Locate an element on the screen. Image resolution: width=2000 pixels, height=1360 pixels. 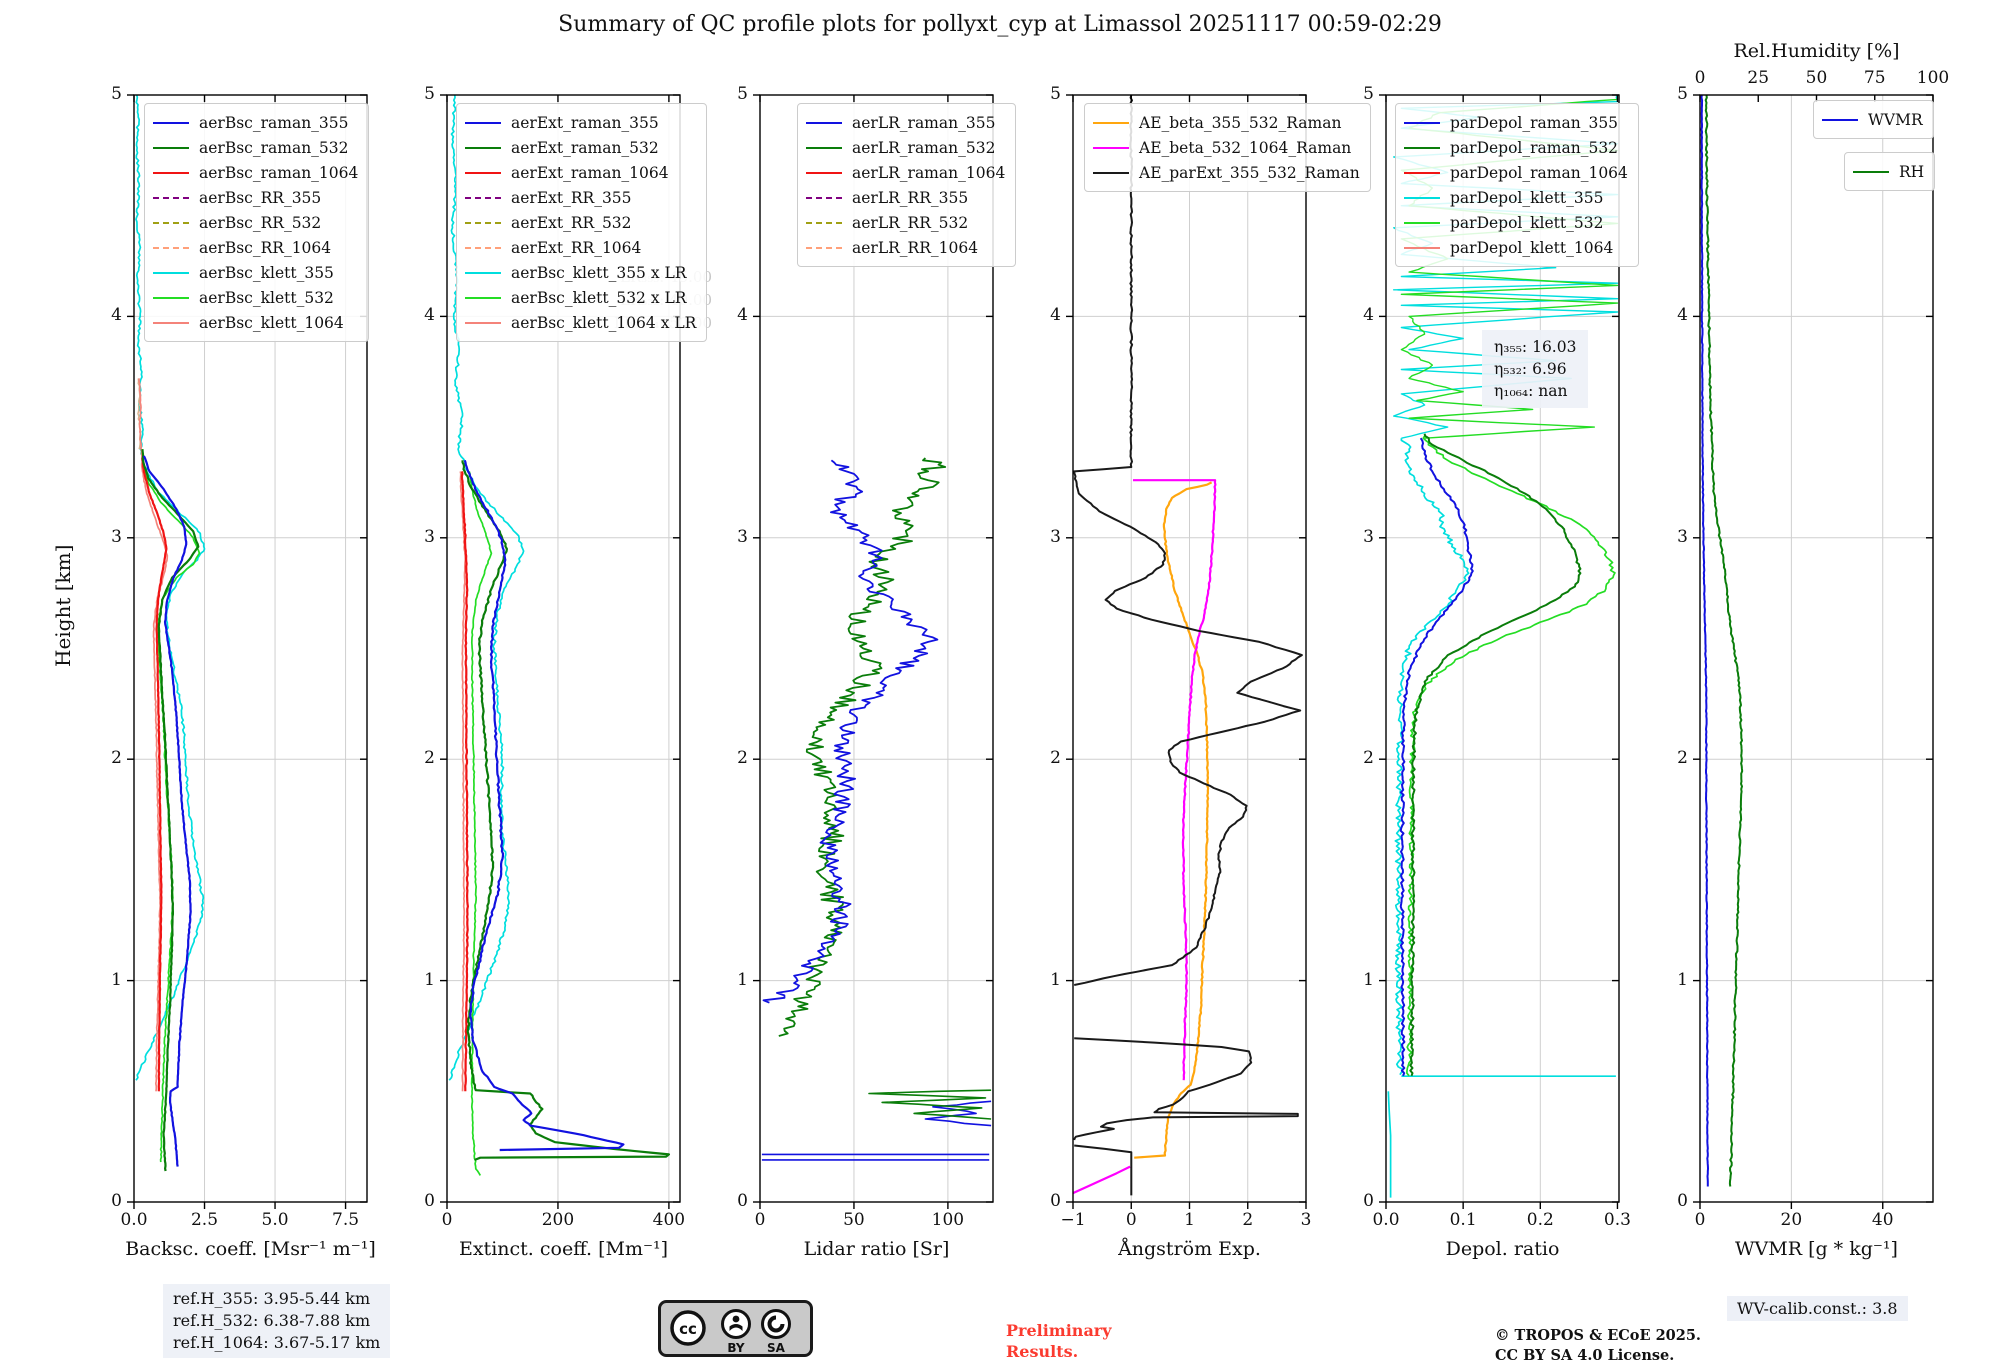
legend-item: aerBsc_RR_1064 is located at coordinates (255, 247).